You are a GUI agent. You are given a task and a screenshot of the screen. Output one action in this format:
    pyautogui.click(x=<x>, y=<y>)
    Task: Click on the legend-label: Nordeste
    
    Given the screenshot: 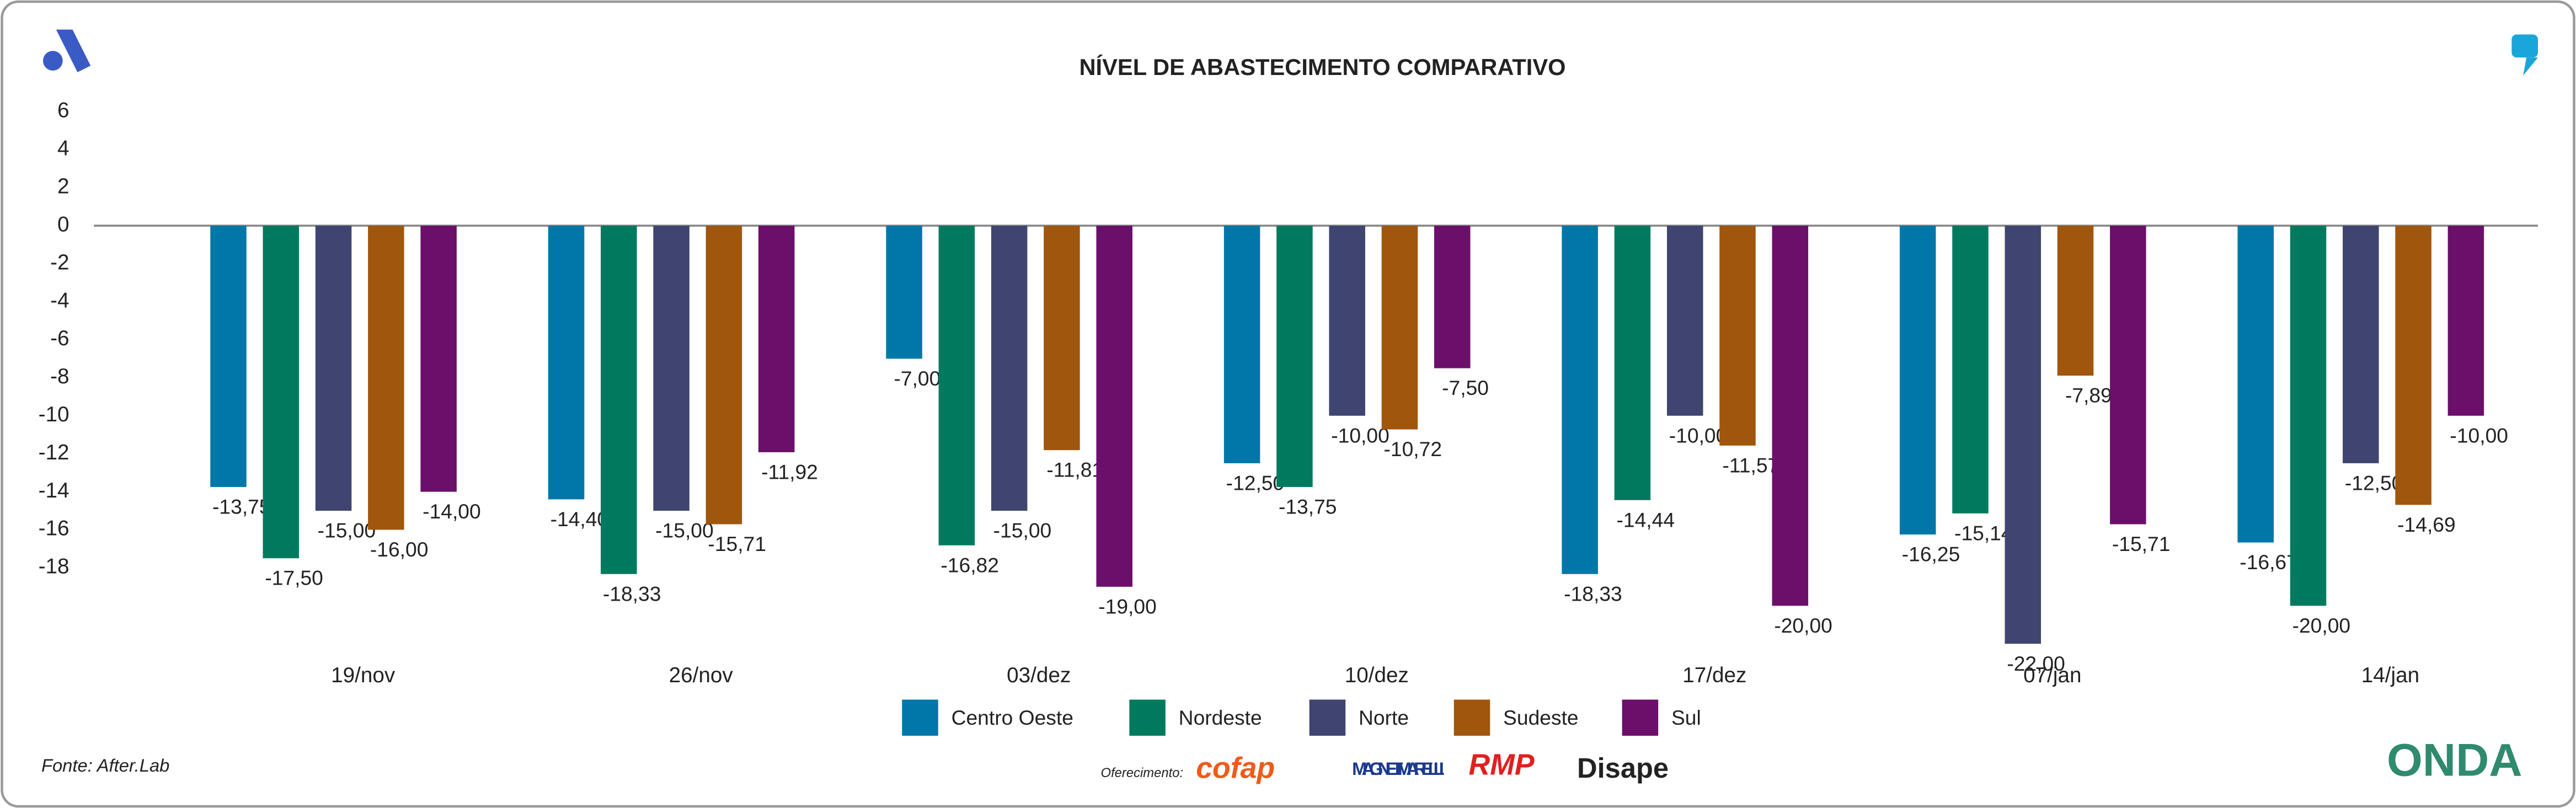 What is the action you would take?
    pyautogui.click(x=1220, y=717)
    